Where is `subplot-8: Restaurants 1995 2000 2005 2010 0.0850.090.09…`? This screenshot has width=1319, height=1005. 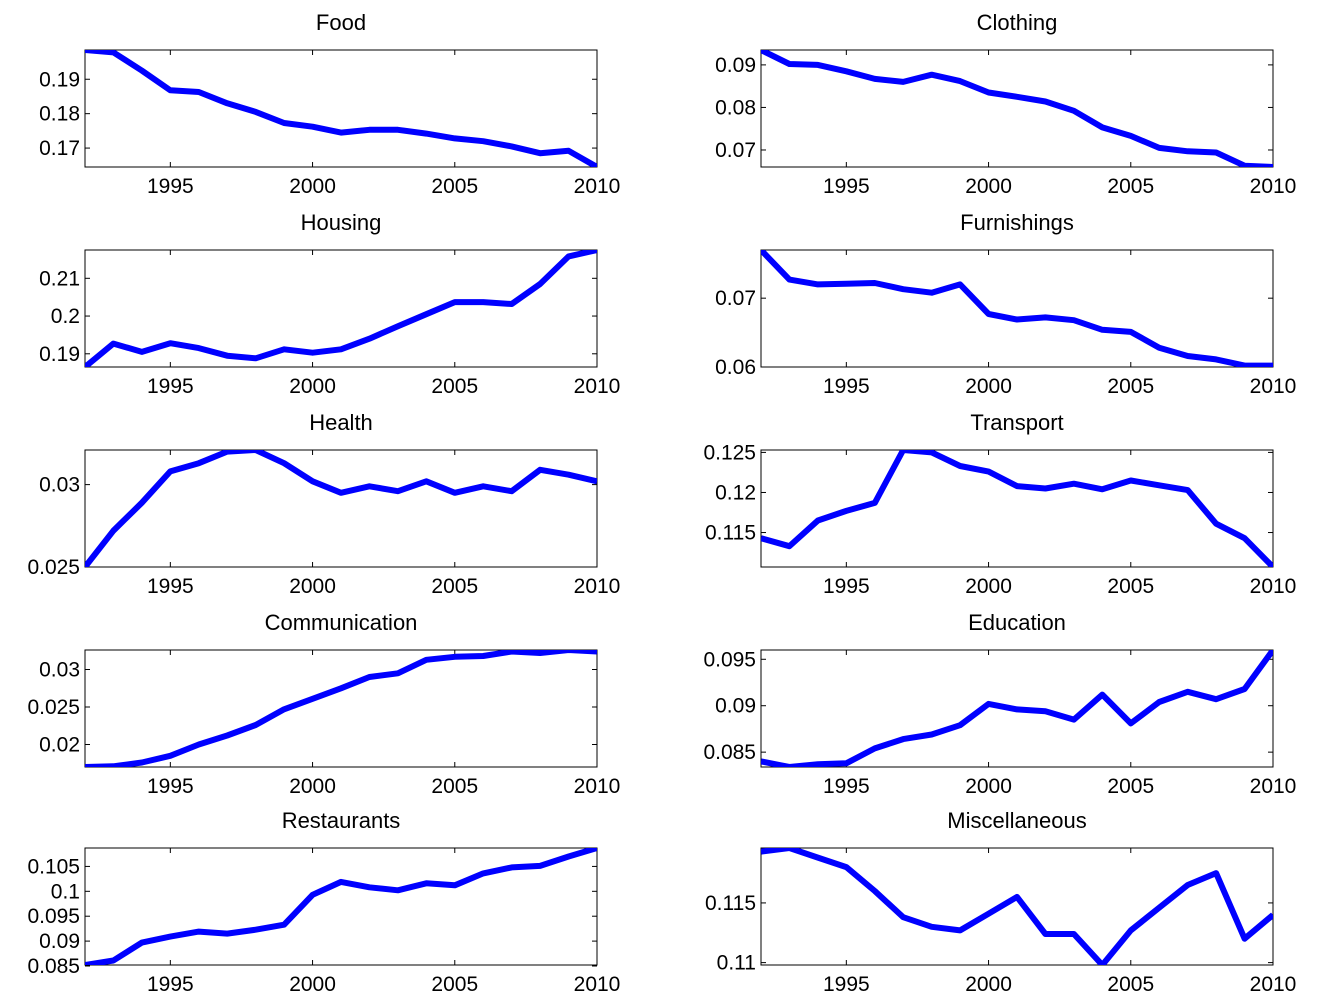
subplot-8: Restaurants 1995 2000 2005 2010 0.0850.090.09… is located at coordinates (323, 902).